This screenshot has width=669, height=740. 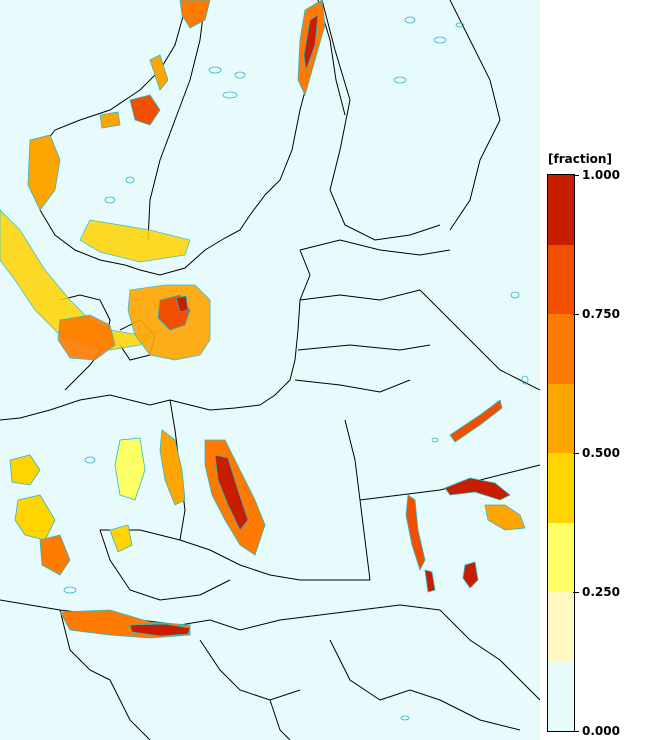 I want to click on colorbar-tick-label: 0.000, so click(x=601, y=731).